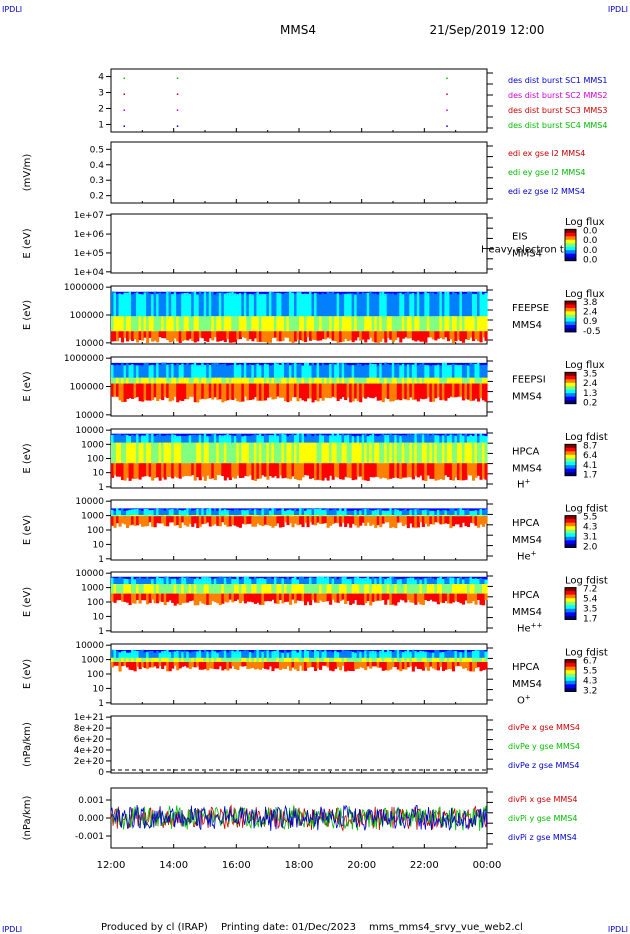  What do you see at coordinates (590, 547) in the screenshot?
I see `colorbar-tick-label: 2.0` at bounding box center [590, 547].